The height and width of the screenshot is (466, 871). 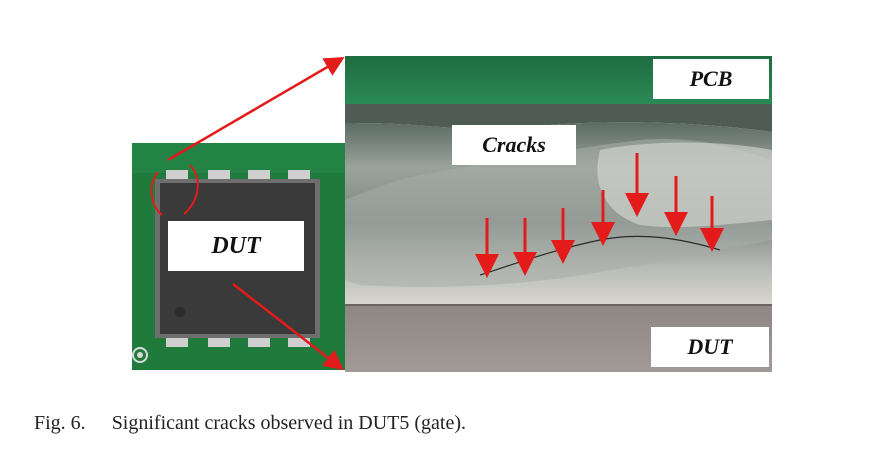 I want to click on dut-micrograph-label: DUT, so click(x=710, y=347).